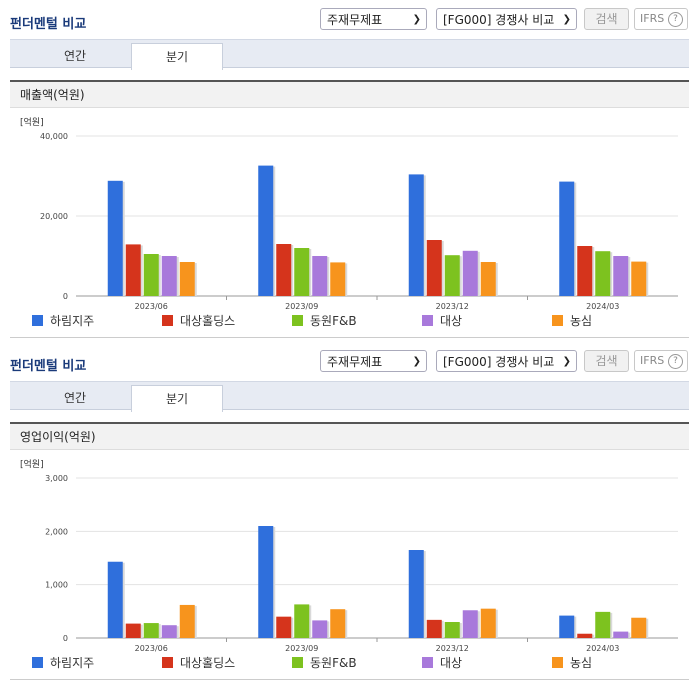 The height and width of the screenshot is (684, 696). Describe the element at coordinates (56, 585) in the screenshot. I see `y-tick-label: 1,000` at that location.